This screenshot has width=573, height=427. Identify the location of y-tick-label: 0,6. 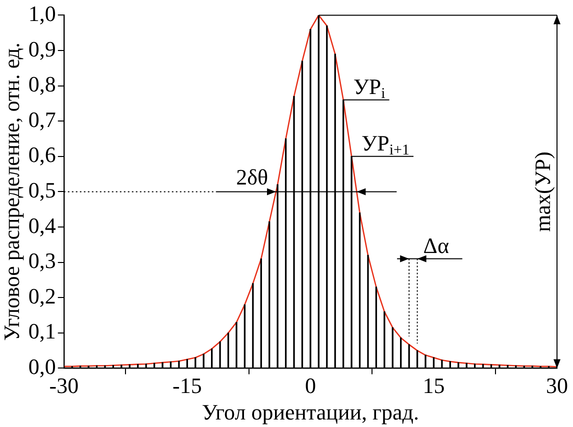
(42, 155).